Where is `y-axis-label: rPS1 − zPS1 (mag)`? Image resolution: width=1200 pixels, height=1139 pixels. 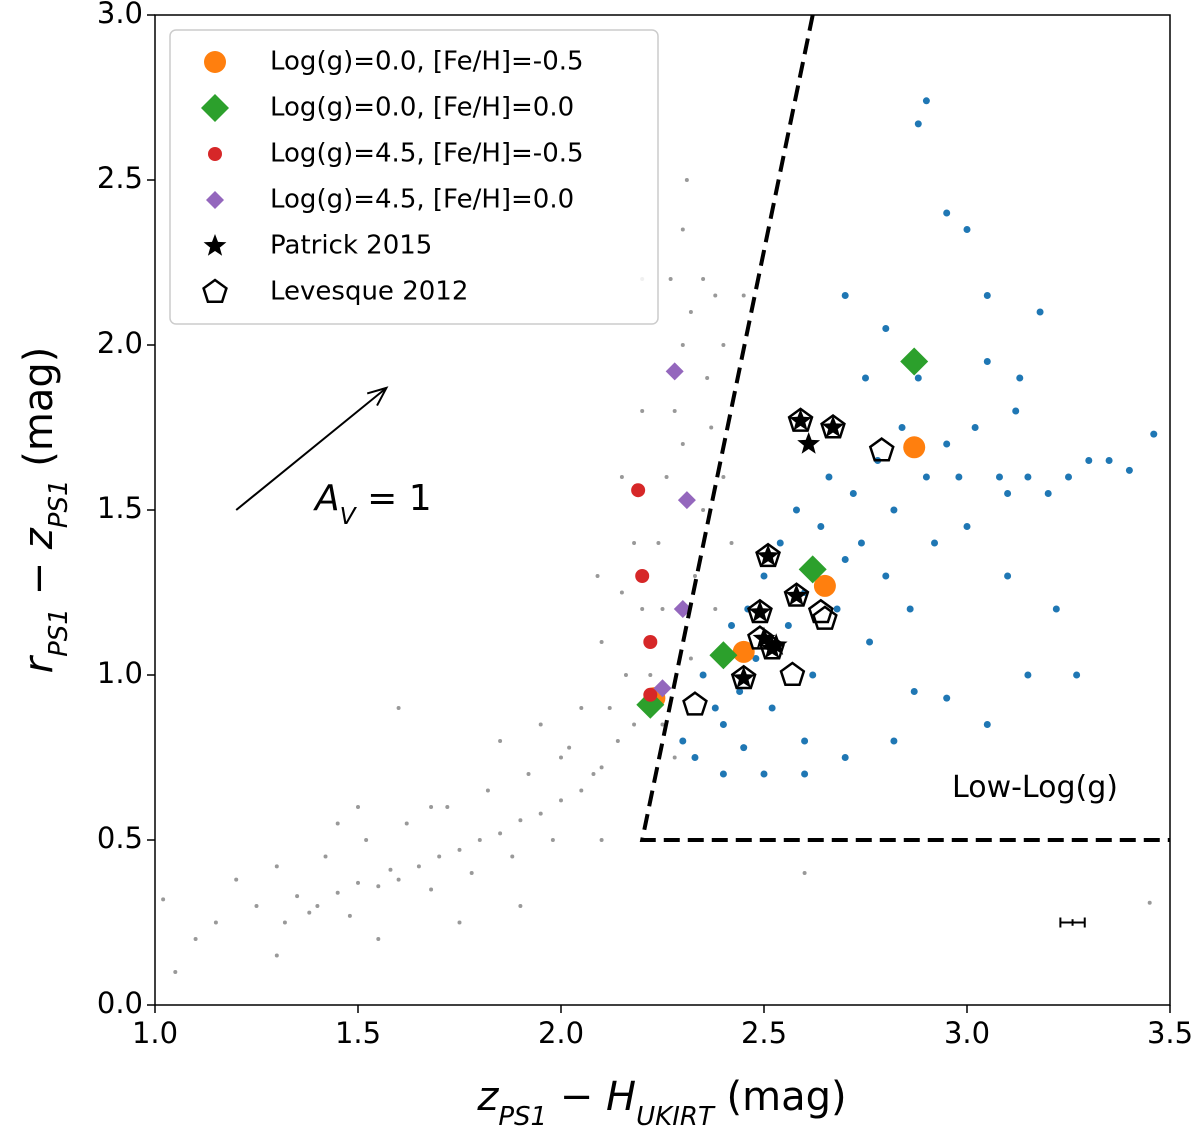 y-axis-label: rPS1 − zPS1 (mag) is located at coordinates (45, 510).